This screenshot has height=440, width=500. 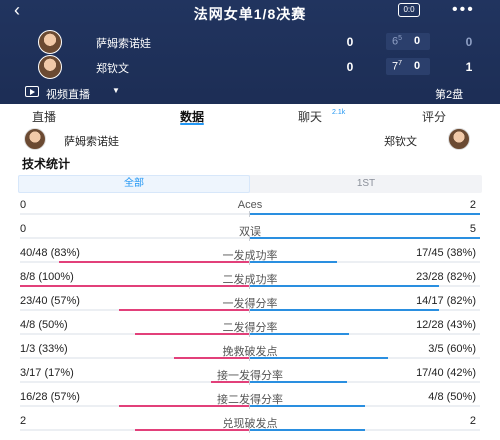 I want to click on stat-row: 0 双误 5, so click(x=250, y=235).